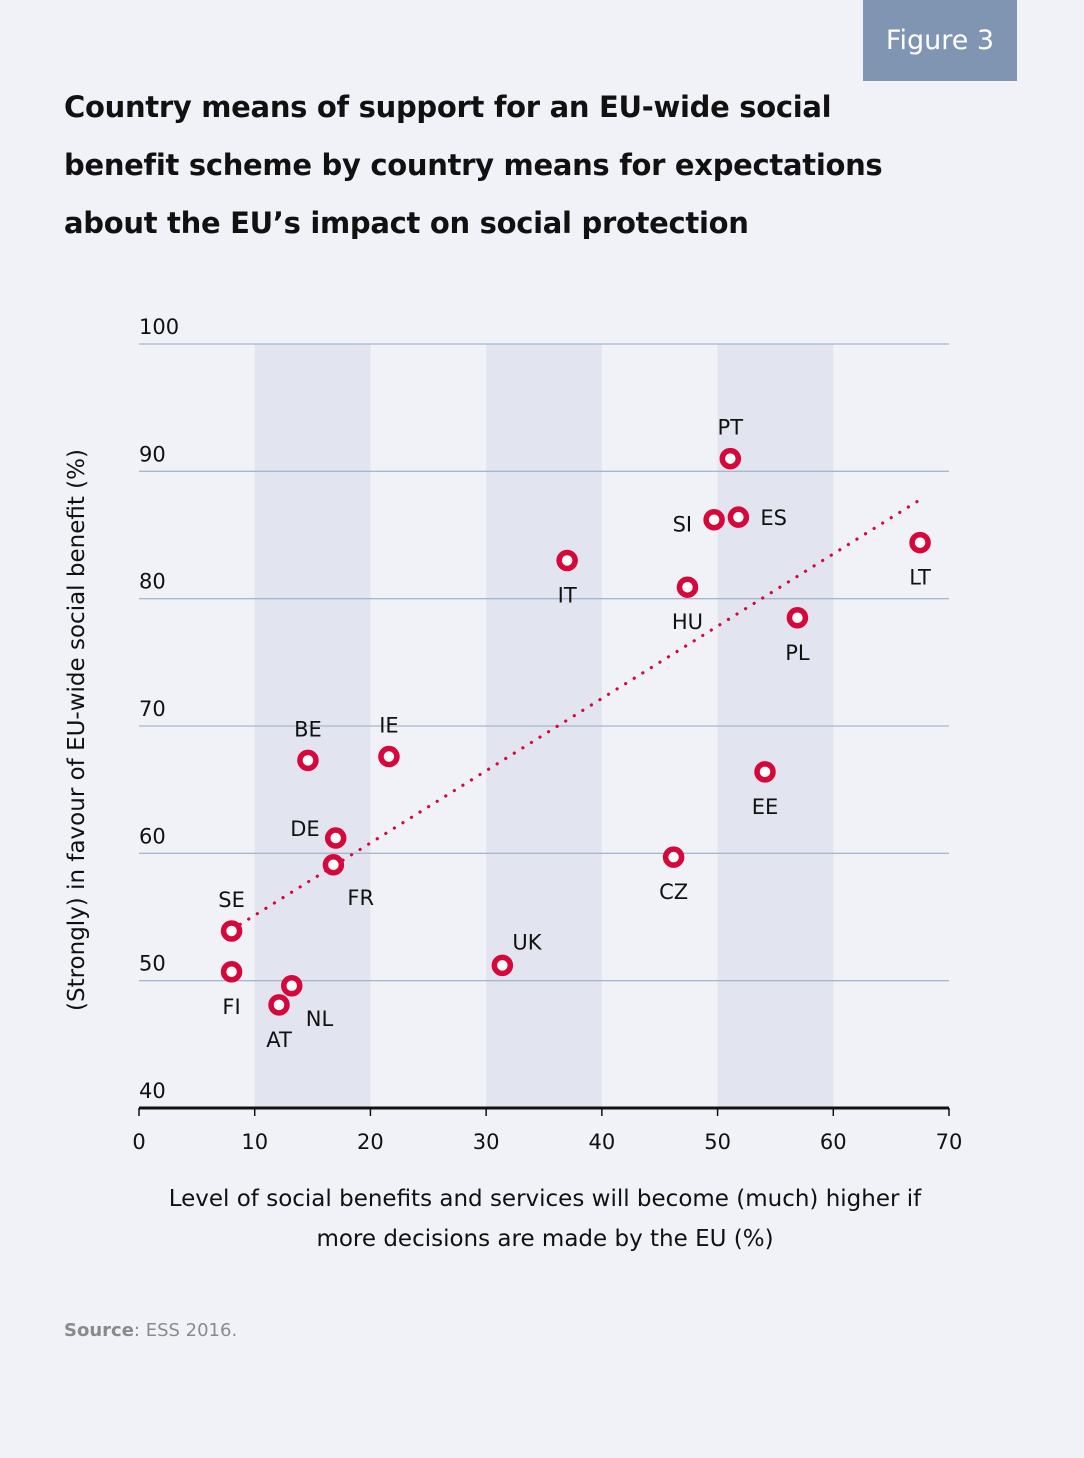 Image resolution: width=1084 pixels, height=1458 pixels. I want to click on point-label-uk: UK, so click(527, 942).